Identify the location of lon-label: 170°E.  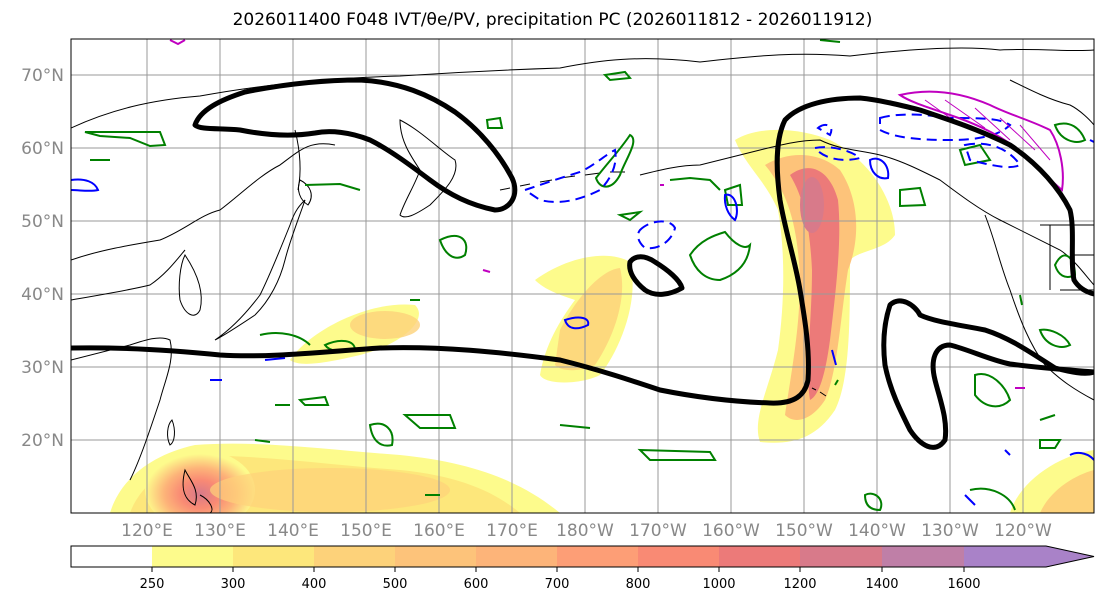
(512, 531).